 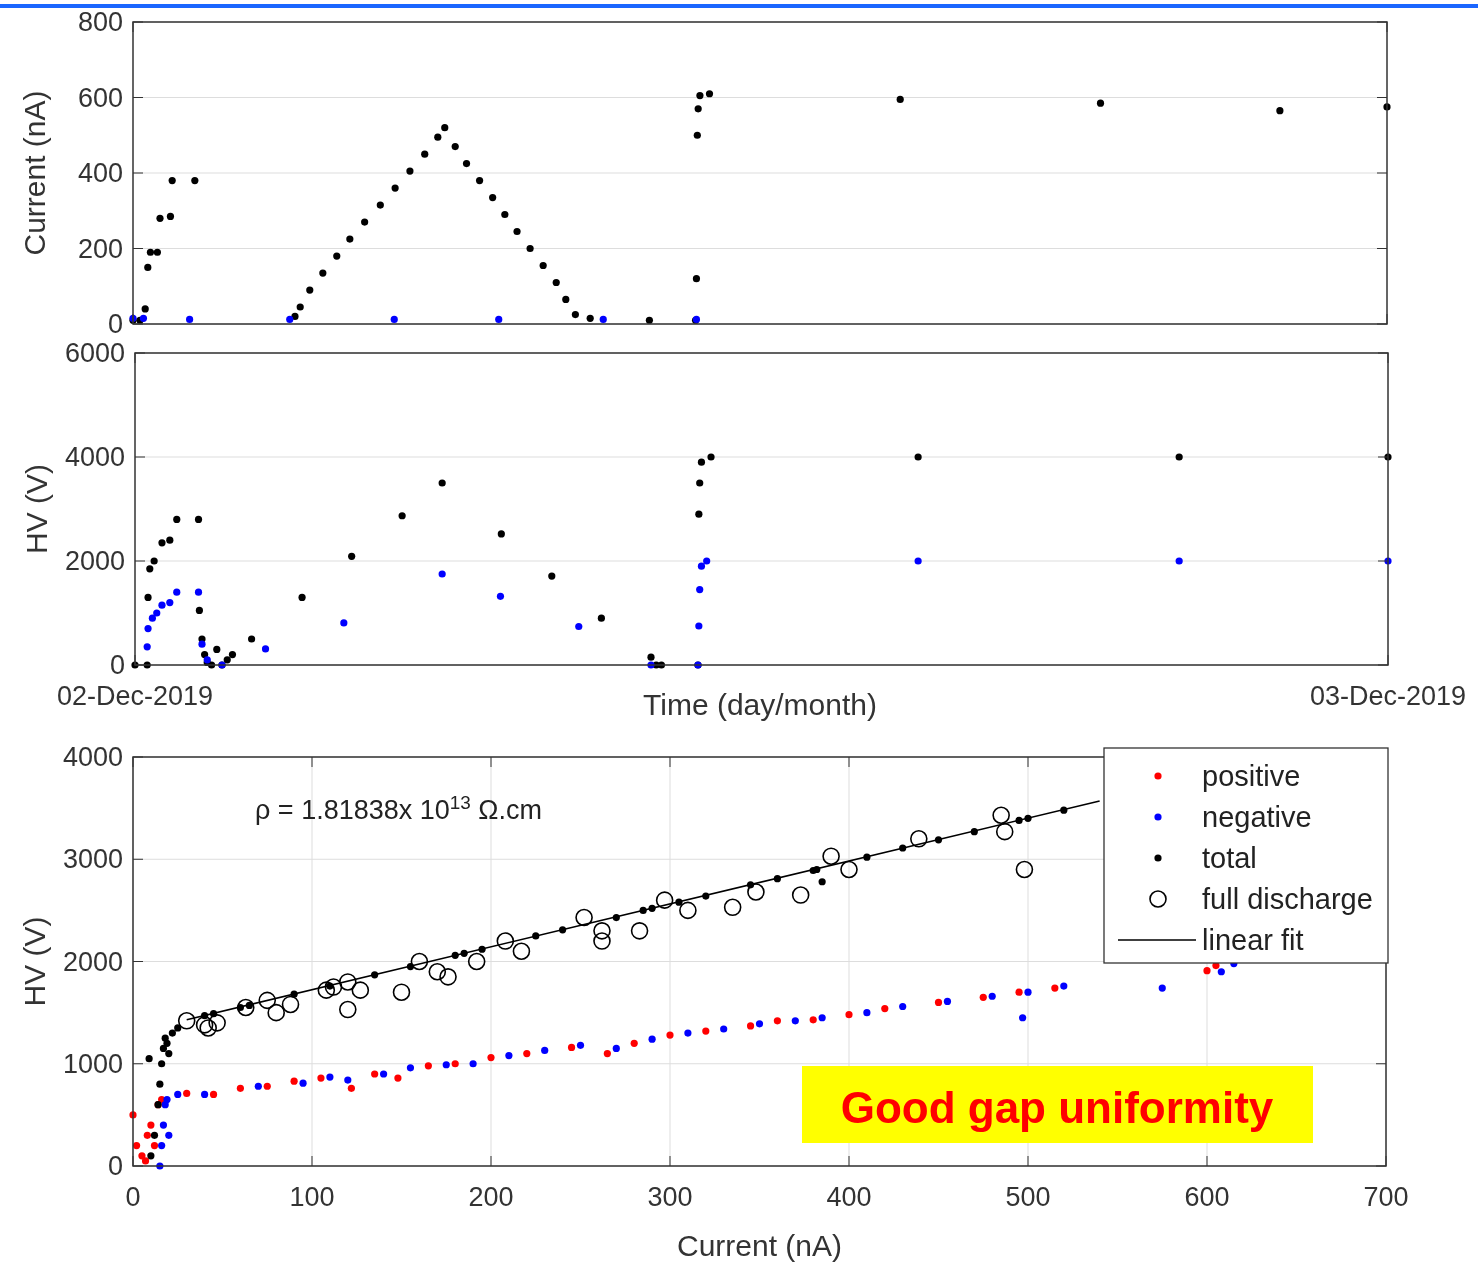 I want to click on y-tick-label: 200, so click(x=100, y=248).